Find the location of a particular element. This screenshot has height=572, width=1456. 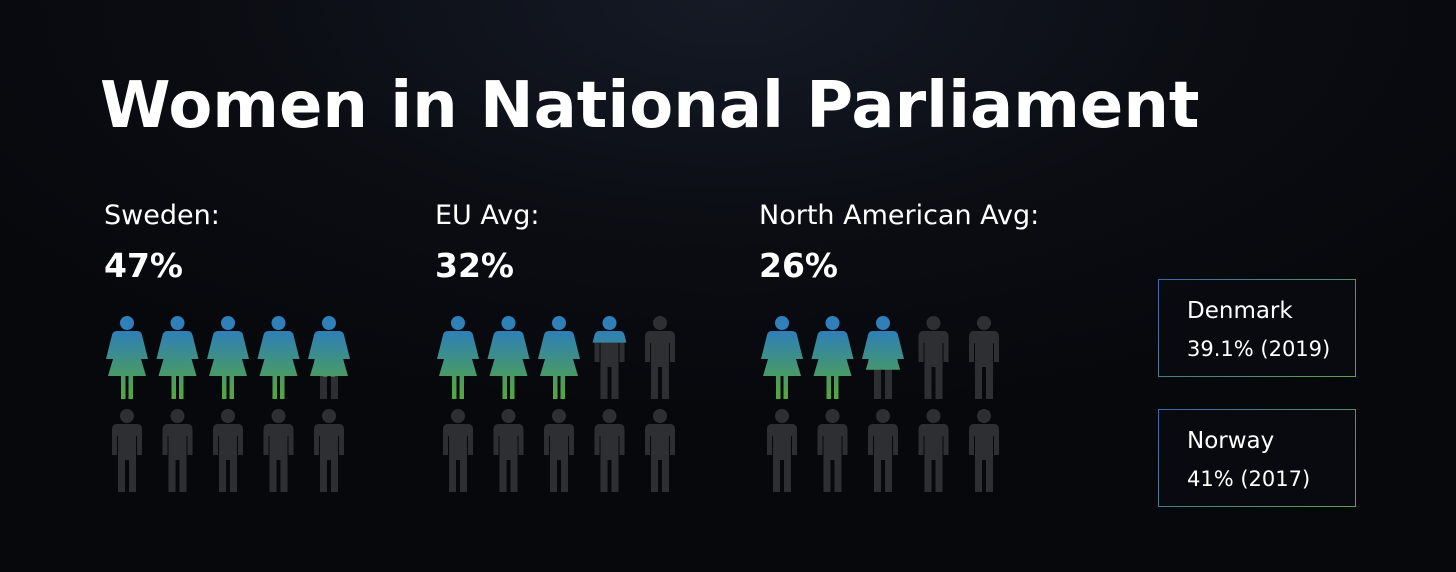

card-detail: 41% (2017) is located at coordinates (1249, 479).